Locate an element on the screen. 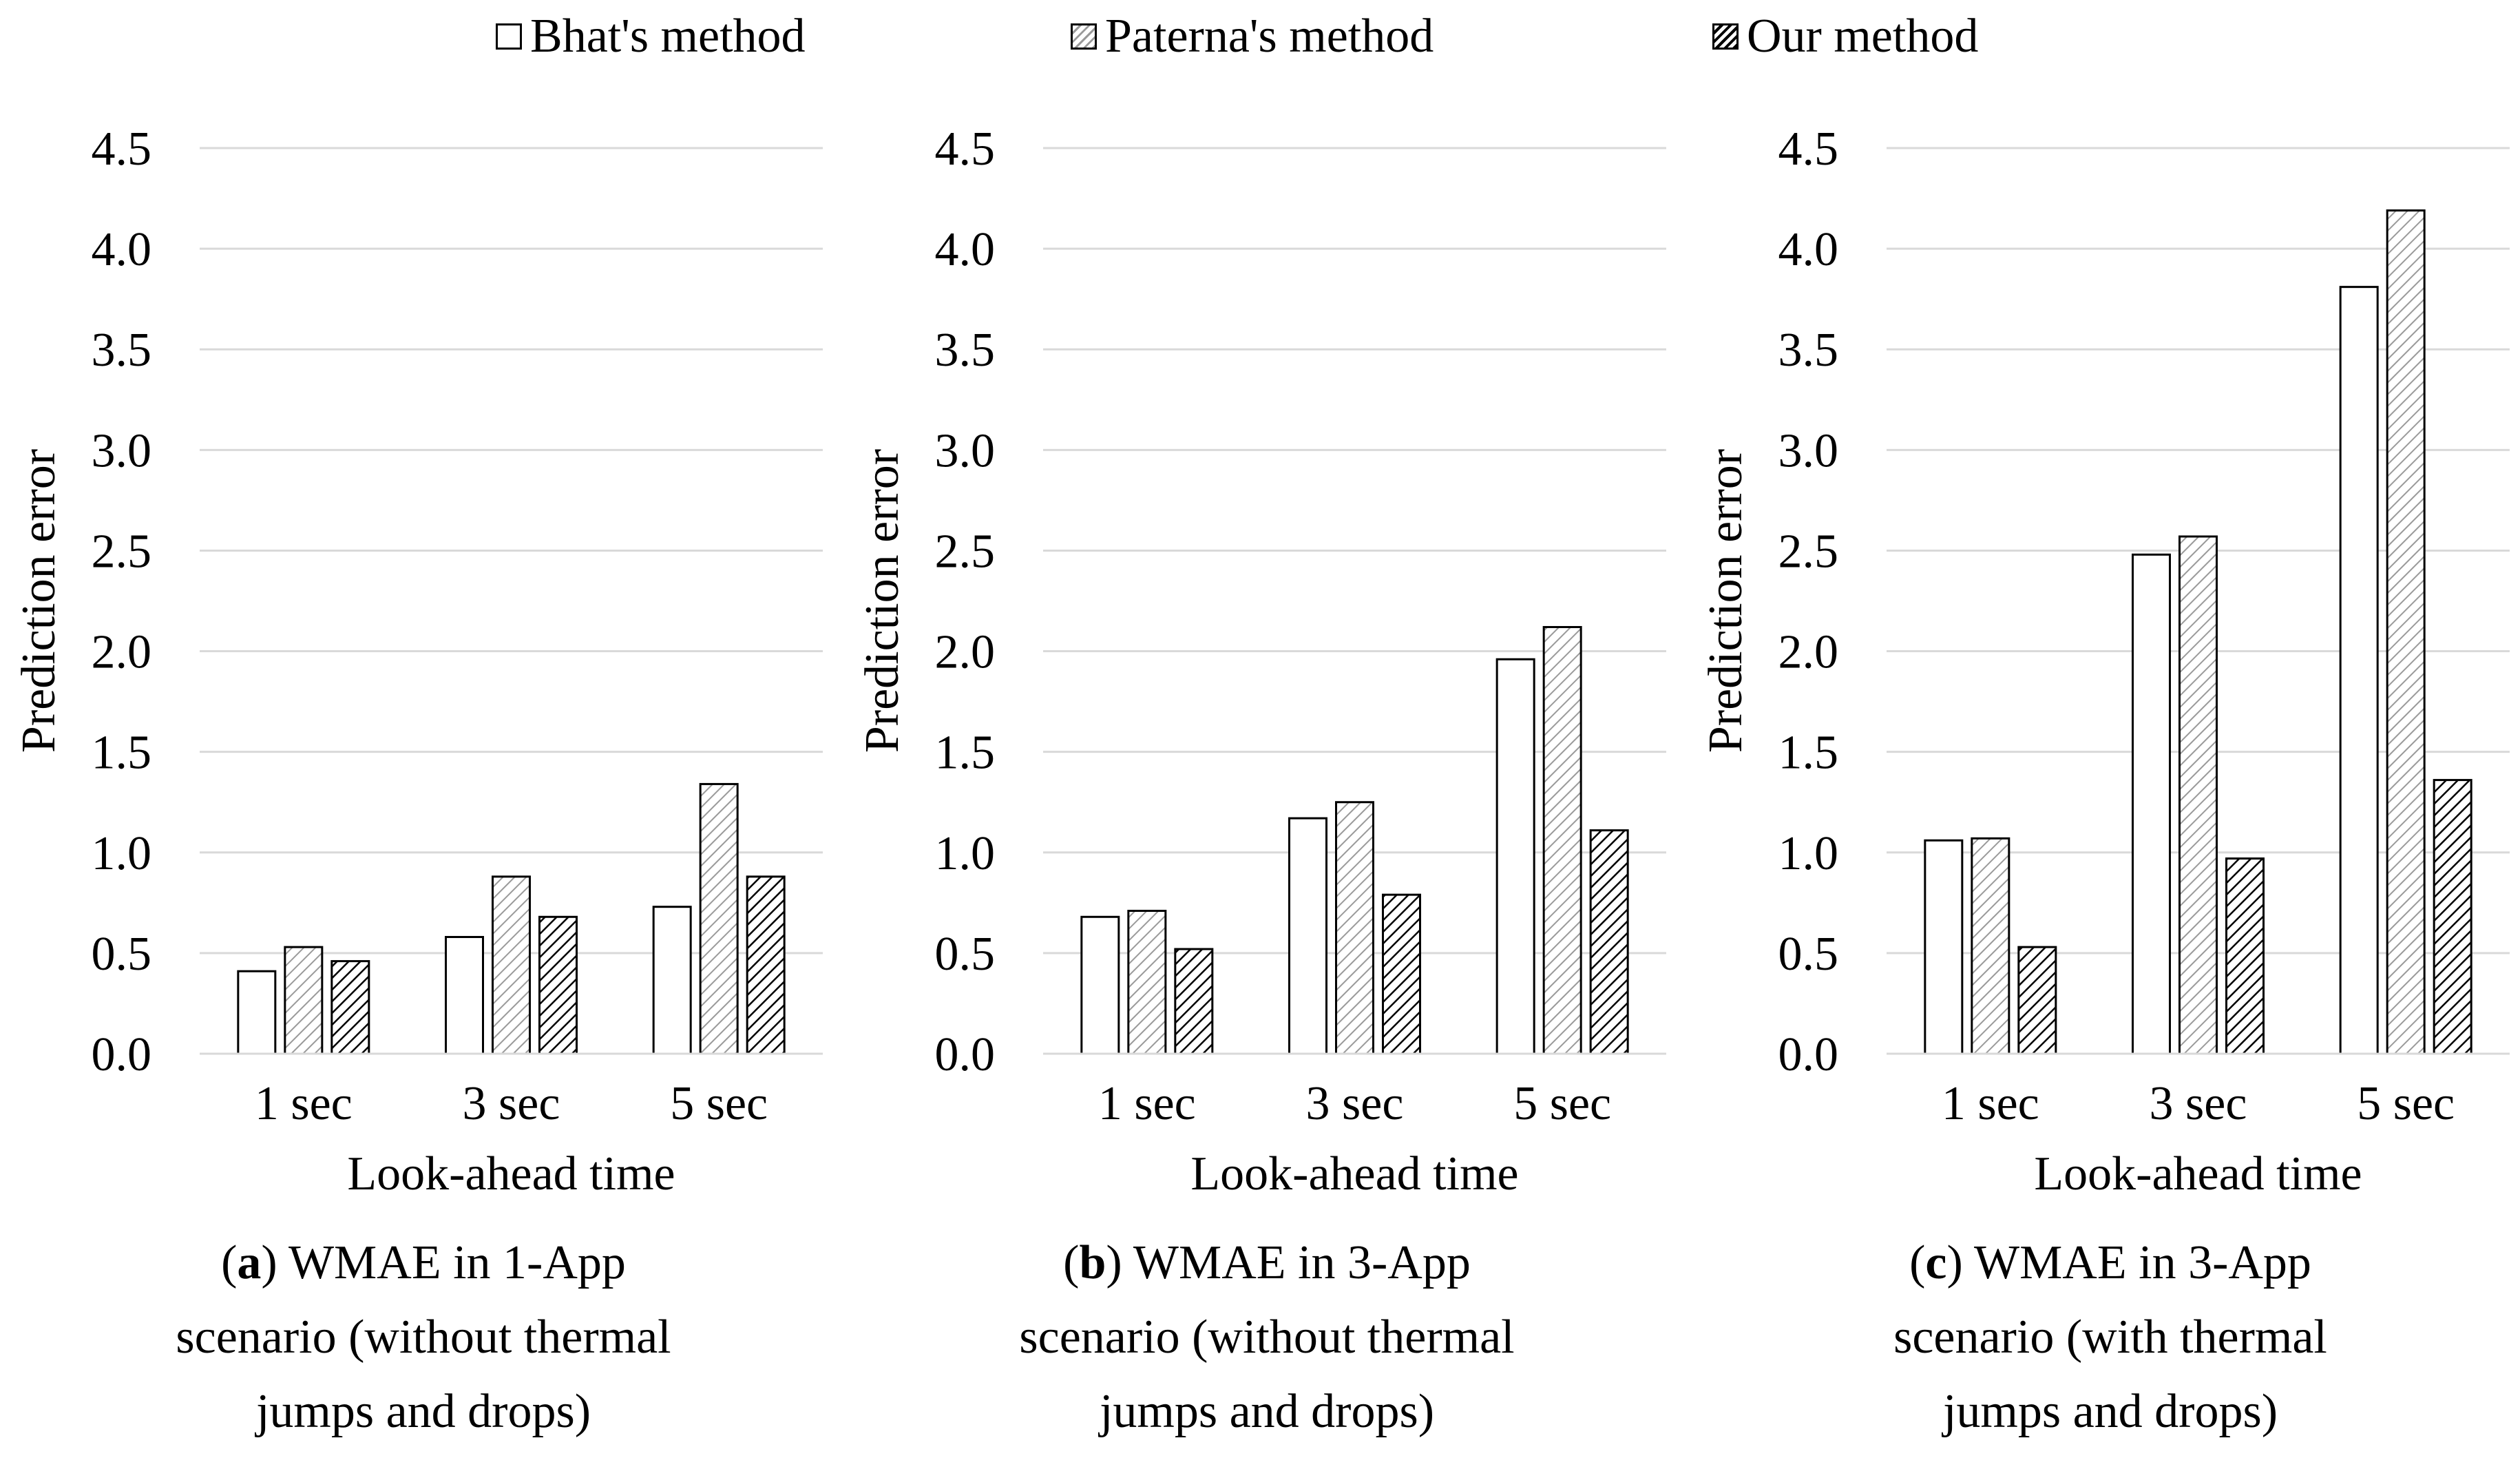 This screenshot has height=1458, width=2520. legend-swatch-dark-hatch-icon is located at coordinates (1725, 36).